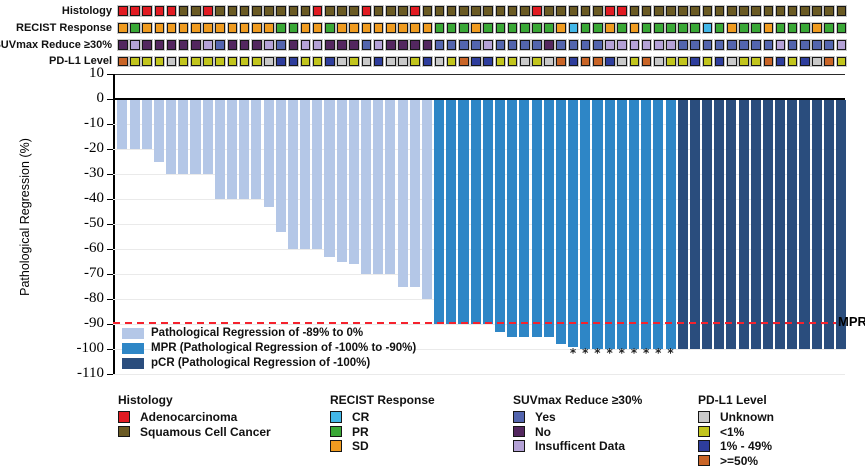 Image resolution: width=865 pixels, height=472 pixels. What do you see at coordinates (94, 323) in the screenshot?
I see `y-tick-label: -90` at bounding box center [94, 323].